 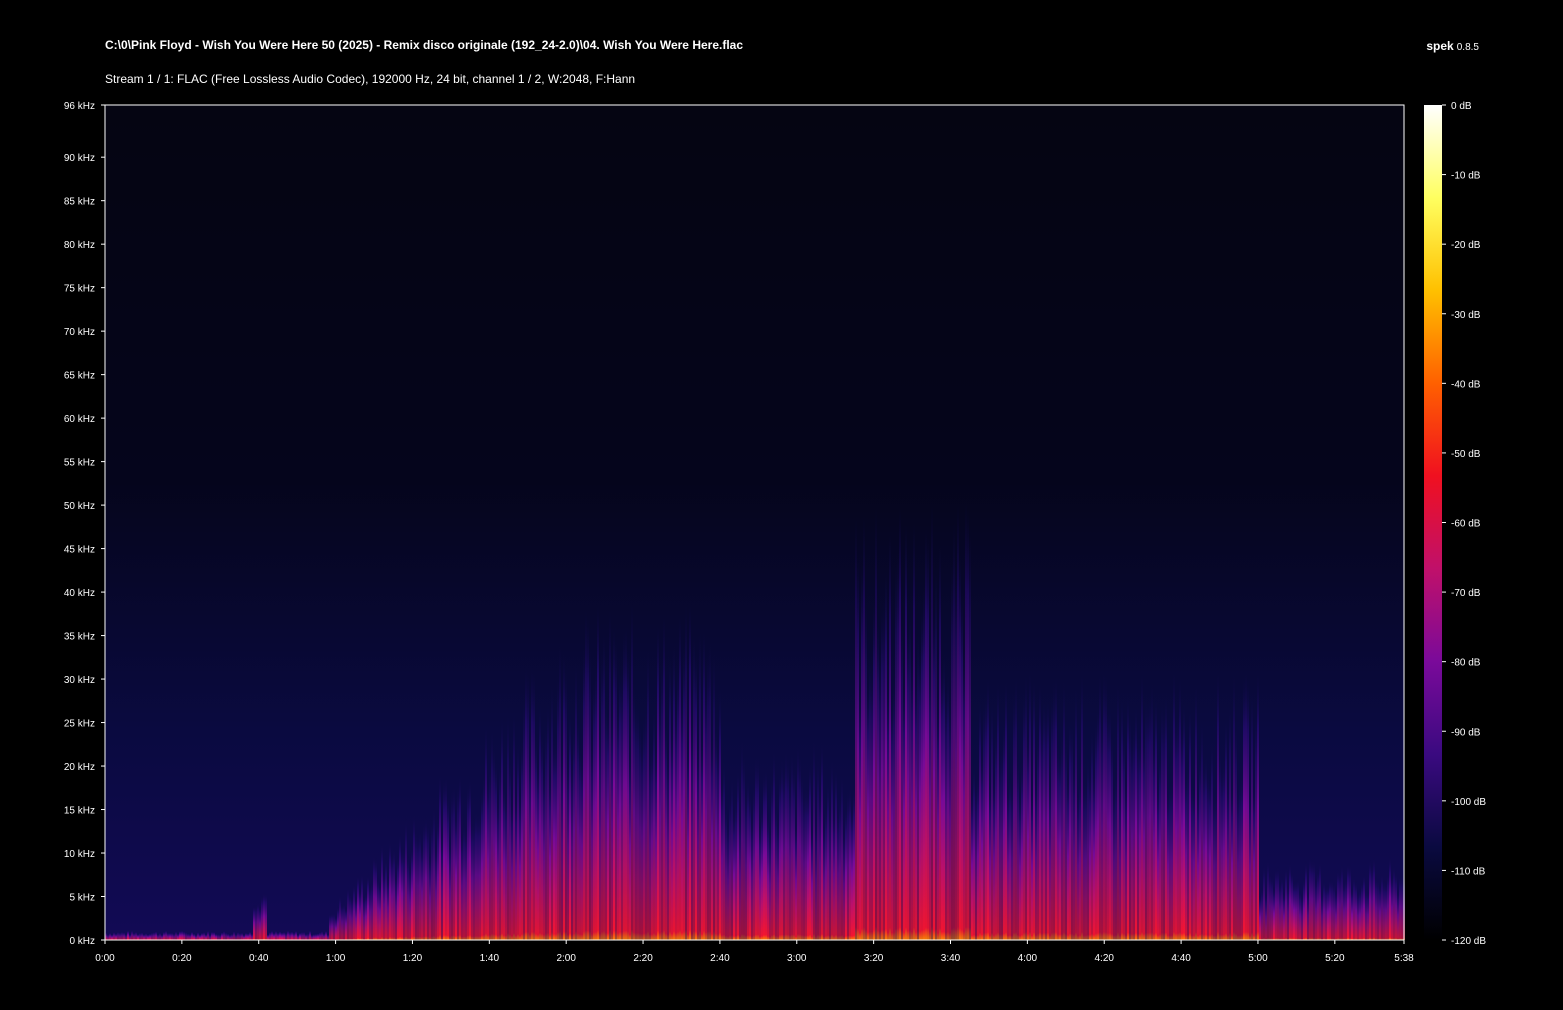 I want to click on y-tick-label: 25 kHz, so click(x=79, y=724).